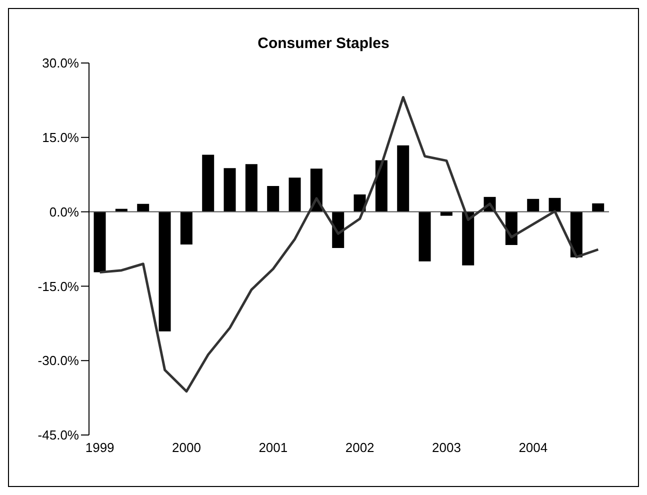 This screenshot has height=495, width=647. What do you see at coordinates (446, 448) in the screenshot?
I see `x-tick-label: 2003` at bounding box center [446, 448].